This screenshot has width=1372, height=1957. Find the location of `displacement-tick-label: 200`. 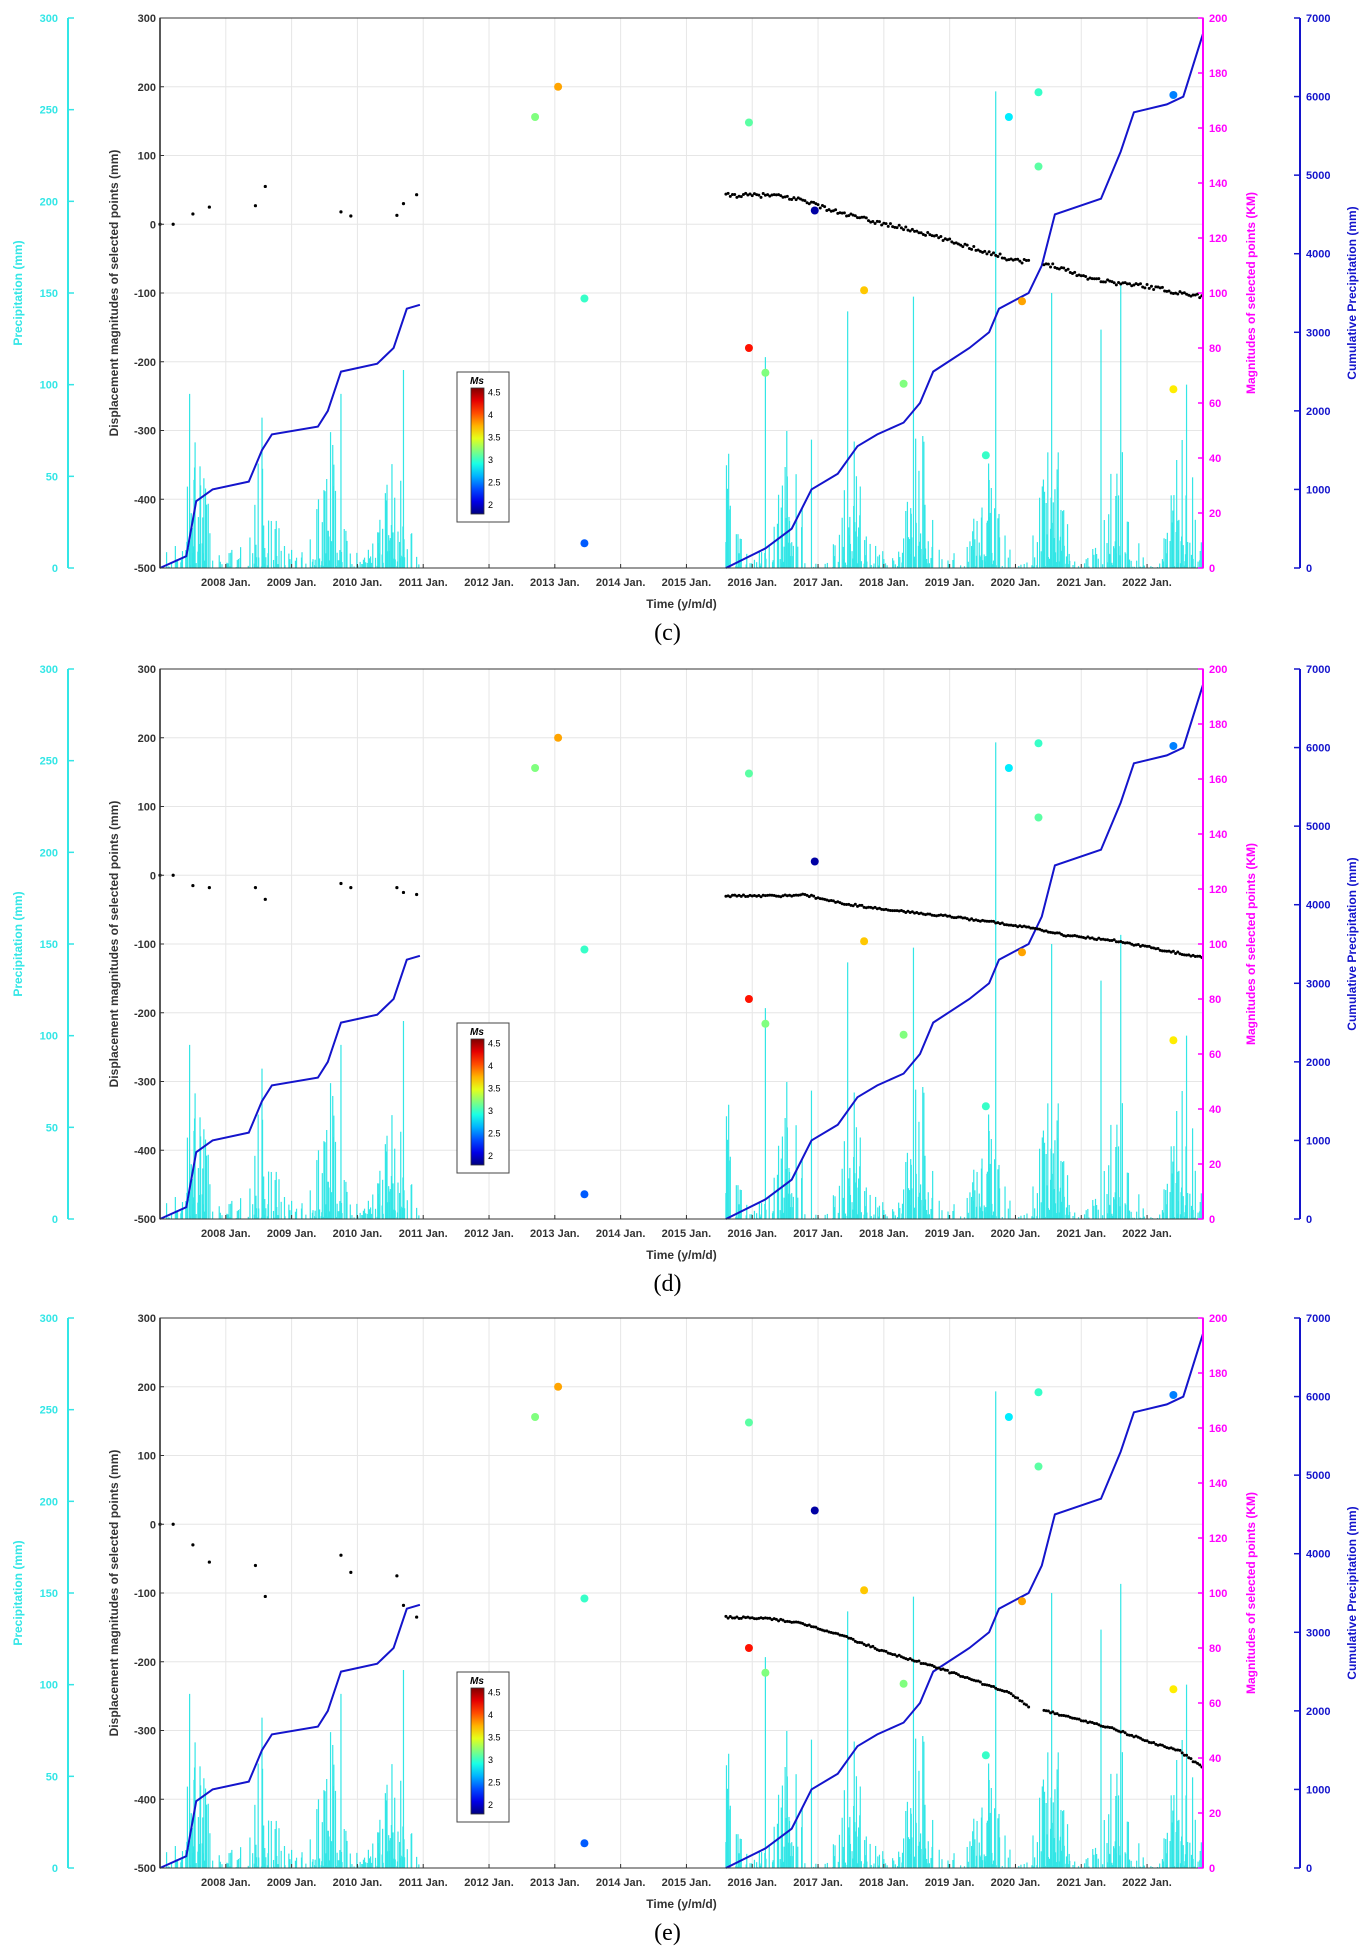

displacement-tick-label: 200 is located at coordinates (147, 88).